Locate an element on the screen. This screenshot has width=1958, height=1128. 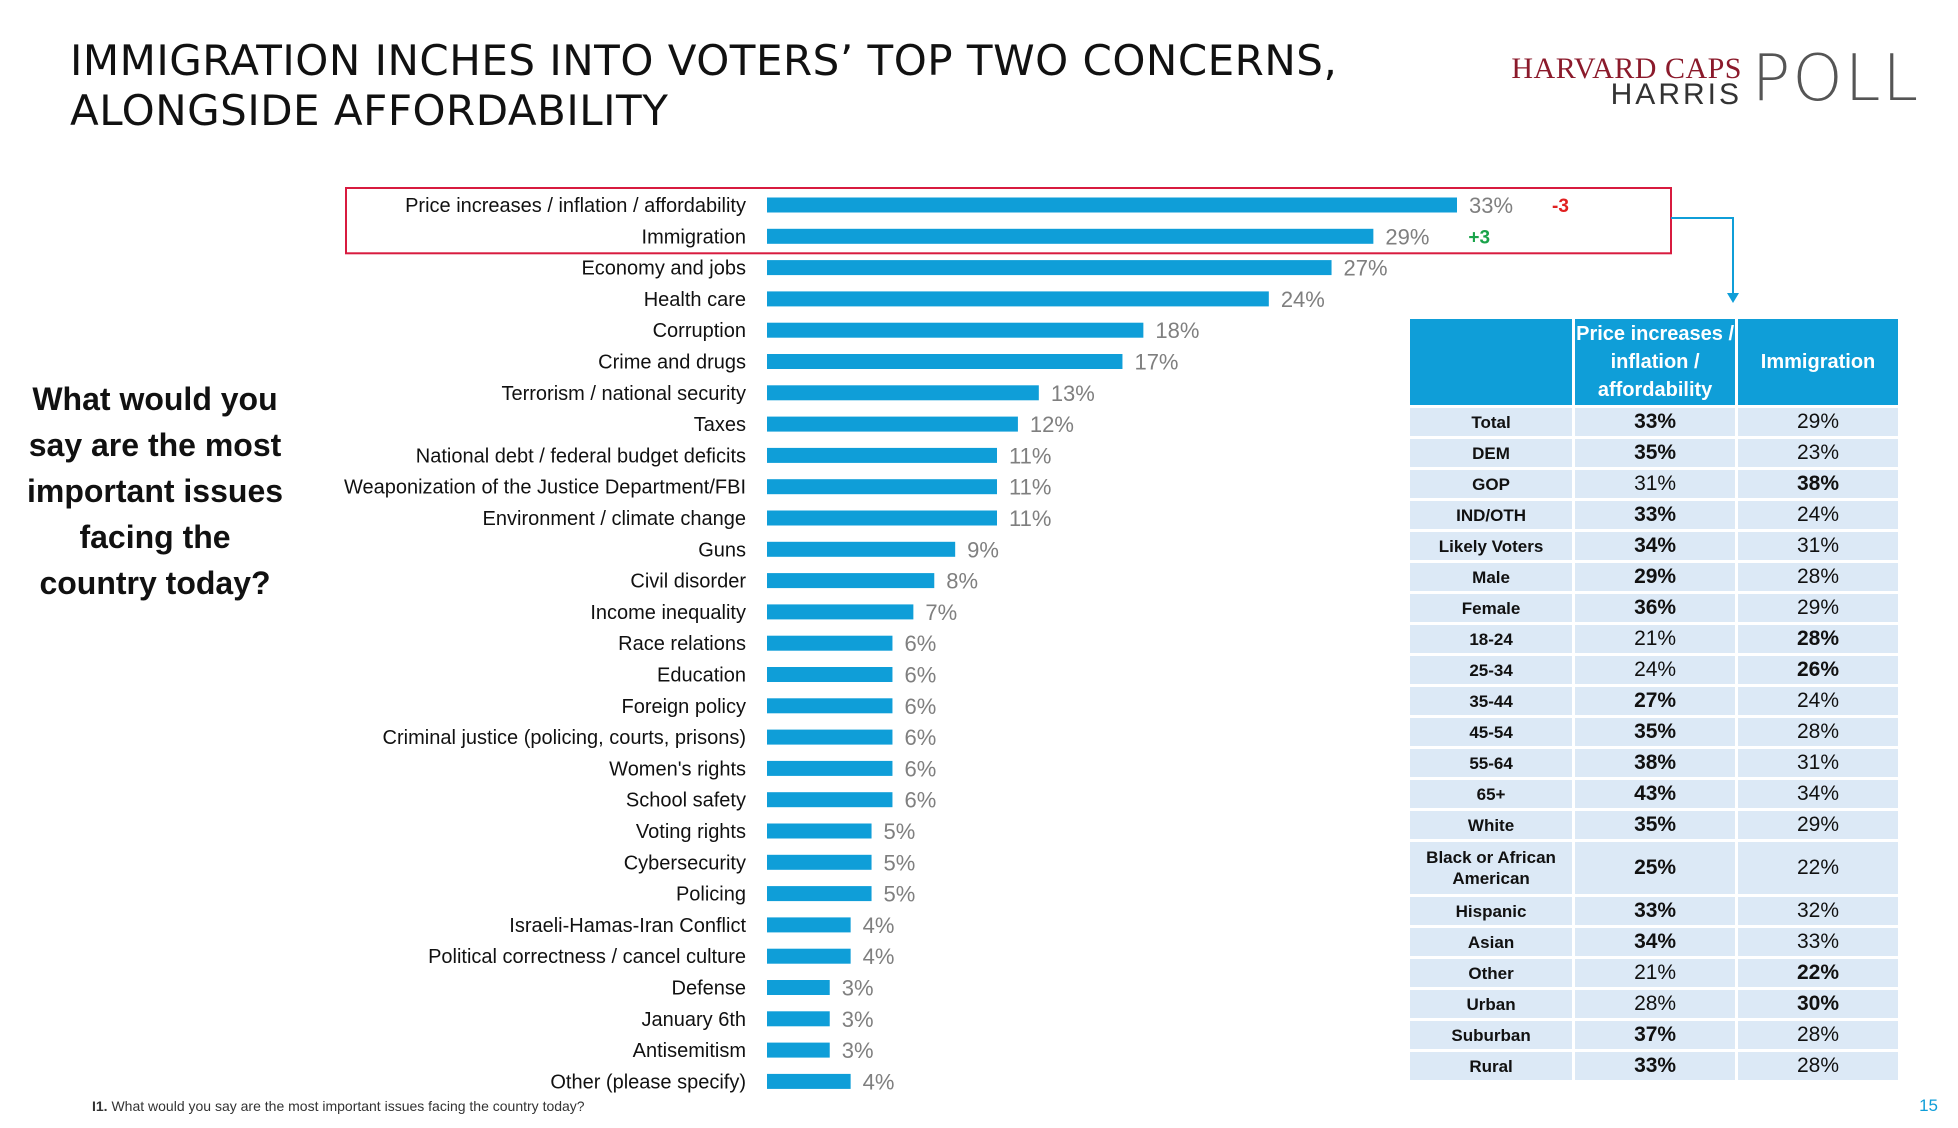
header-price-line: inflation / is located at coordinates (1655, 362).